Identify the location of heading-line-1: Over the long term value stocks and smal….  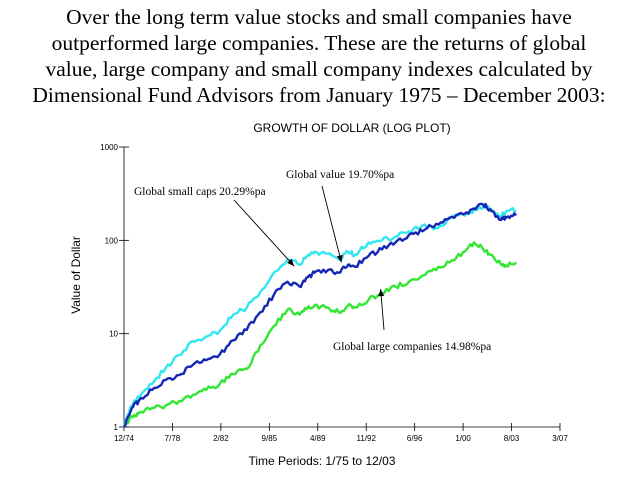
(319, 17).